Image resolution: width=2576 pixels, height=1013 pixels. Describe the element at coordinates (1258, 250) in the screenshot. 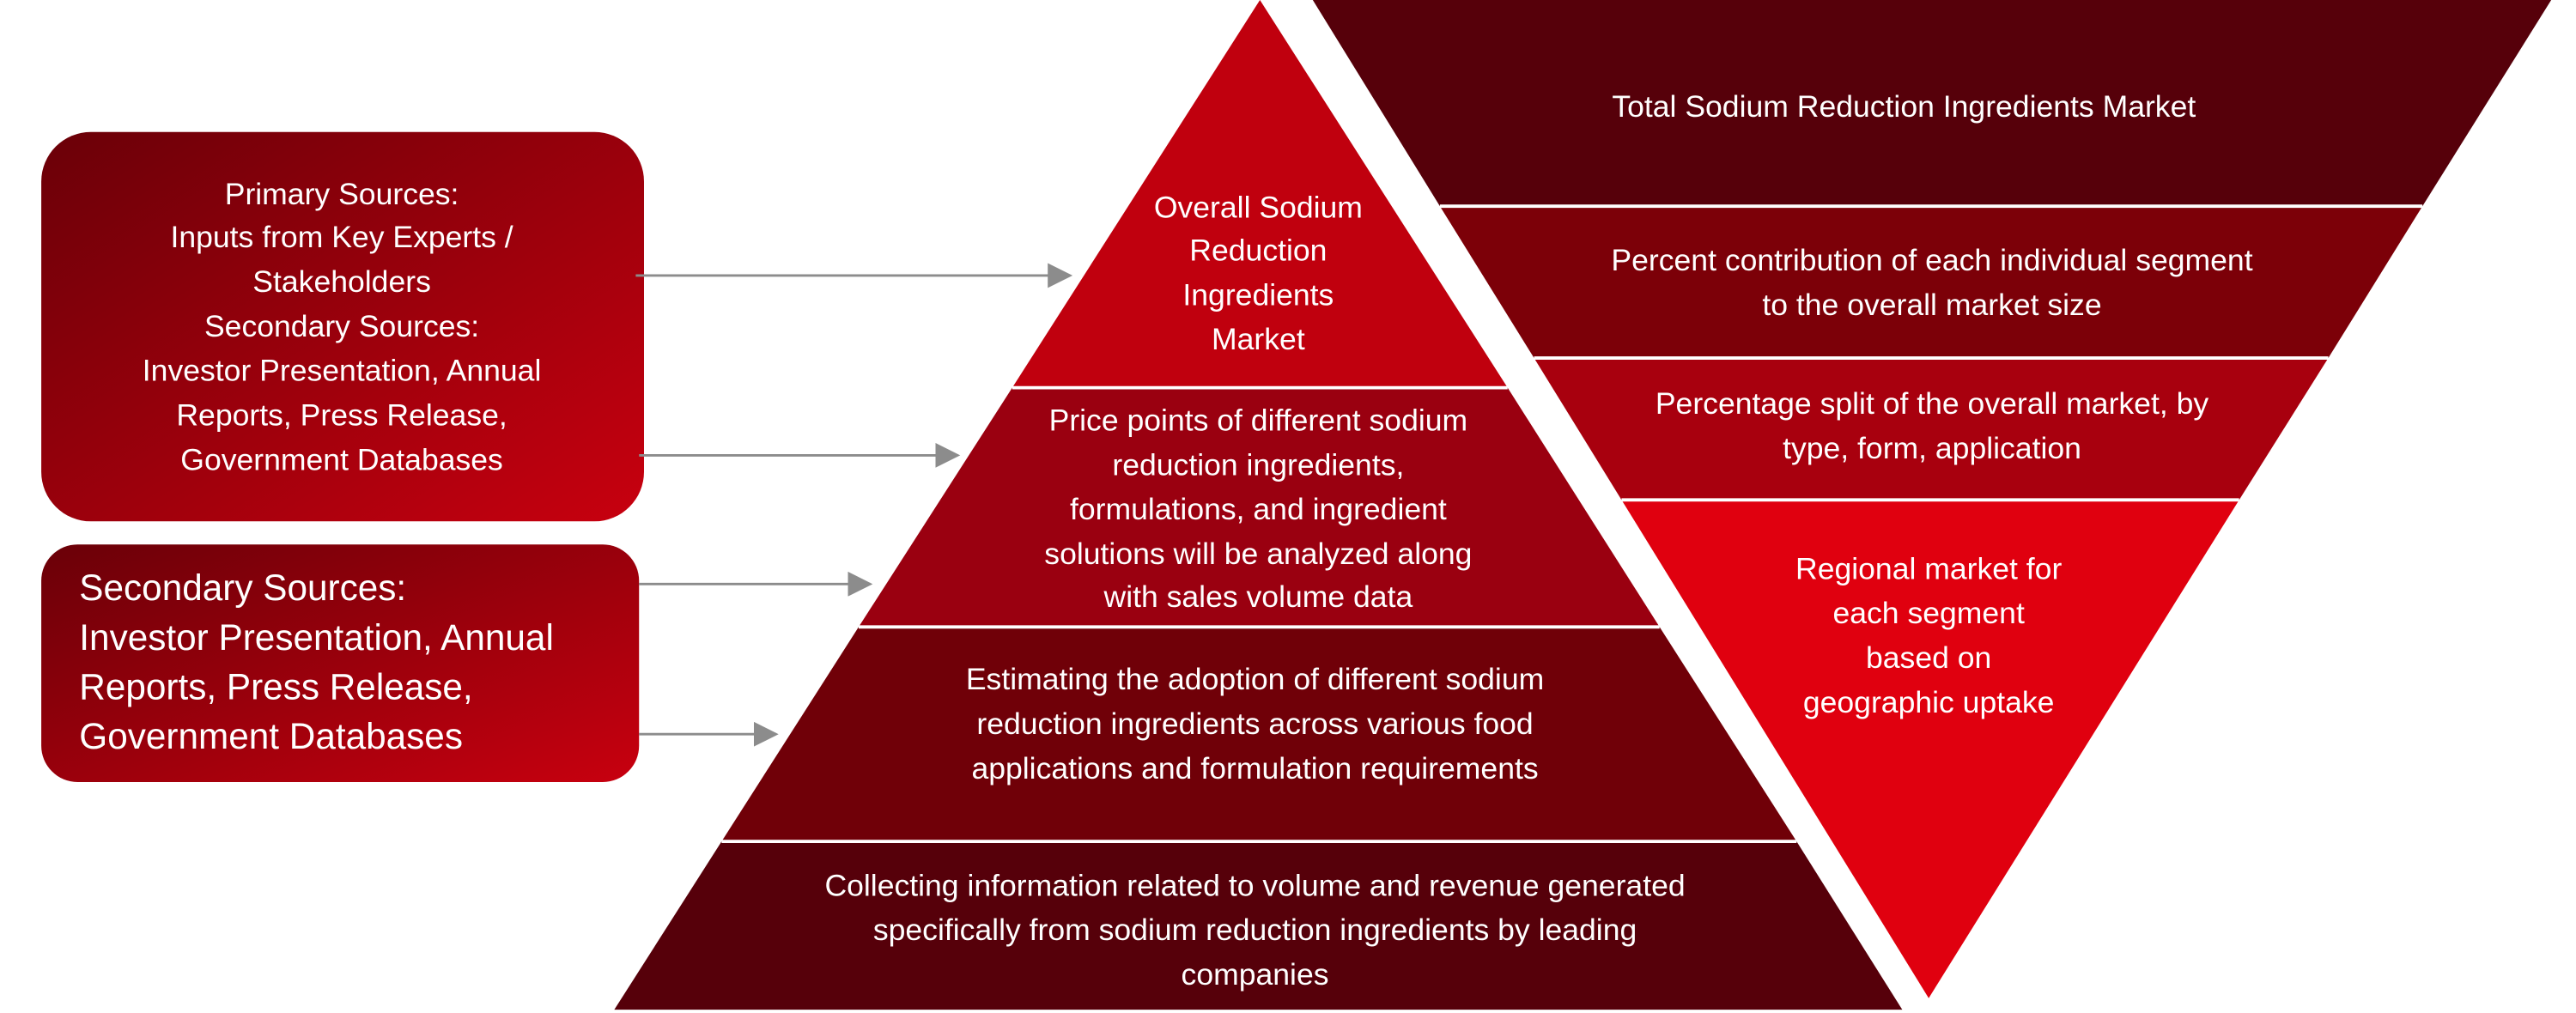

I see `text-line: Reduction` at that location.